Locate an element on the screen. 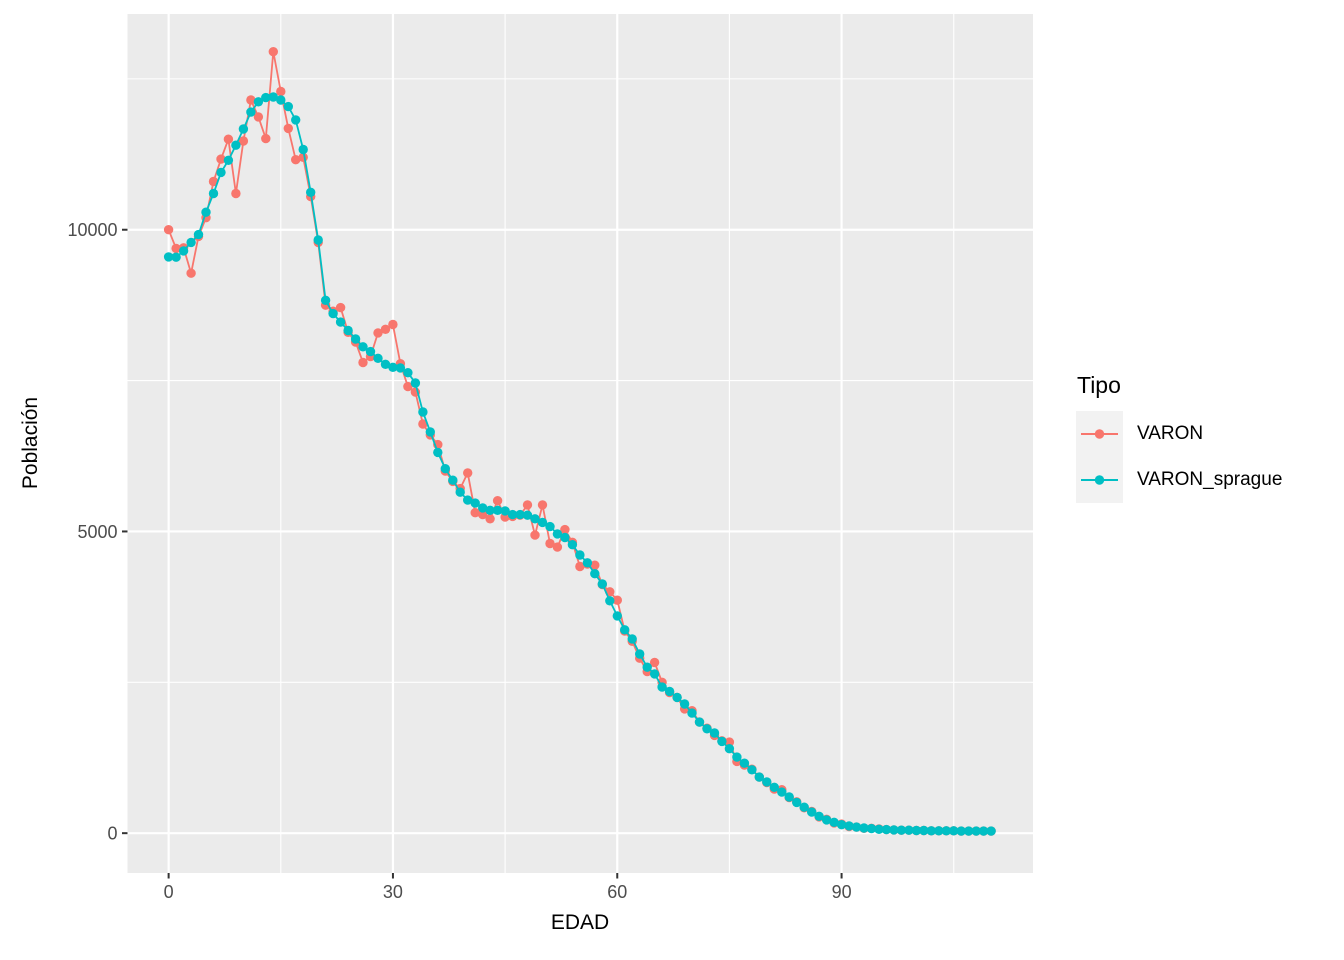 The height and width of the screenshot is (960, 1344). x-tick-label: 90 is located at coordinates (842, 892).